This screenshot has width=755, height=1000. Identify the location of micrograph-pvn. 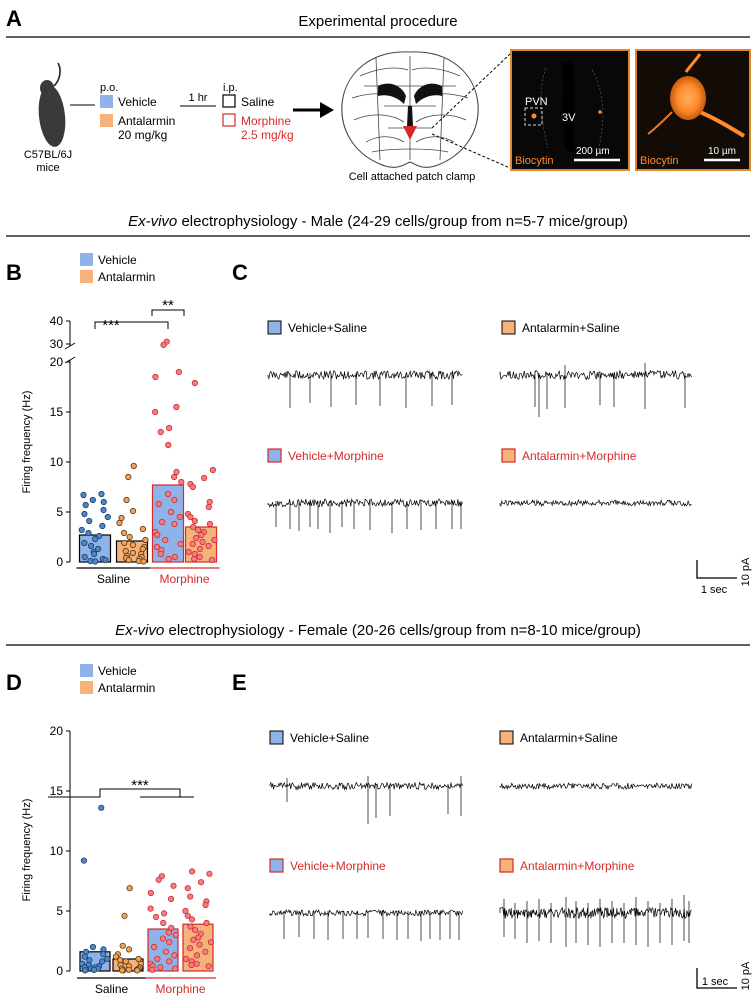
(570, 110).